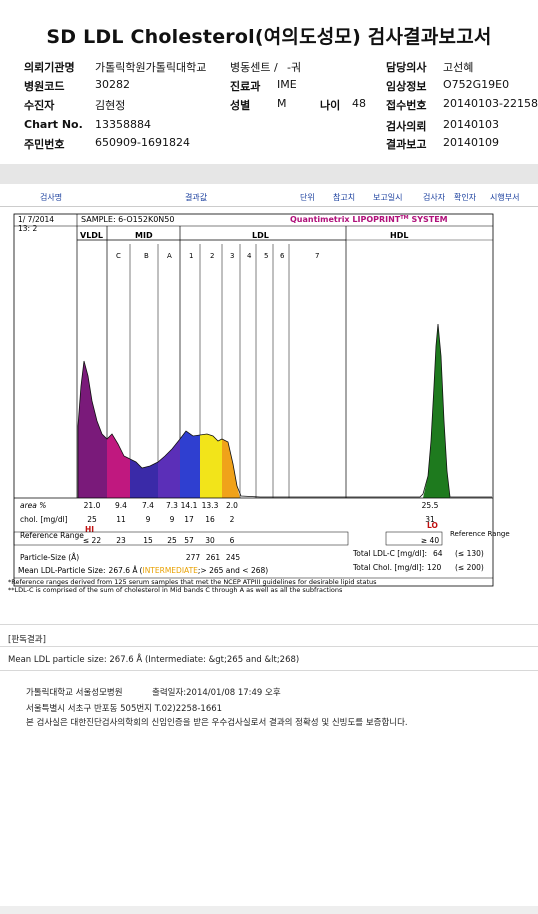  What do you see at coordinates (269, 37) in the screenshot?
I see `report-title: SD LDL Cholesterol(여의도성모) 검사결과보고서` at bounding box center [269, 37].